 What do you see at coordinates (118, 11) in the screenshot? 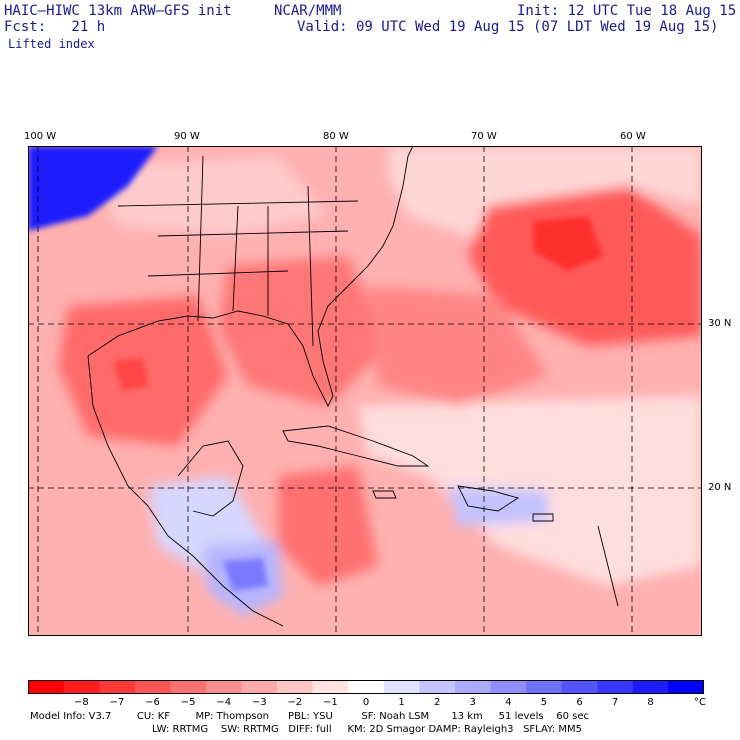
I see `model-title: HAIC–HIWC 13km ARW–GFS init` at bounding box center [118, 11].